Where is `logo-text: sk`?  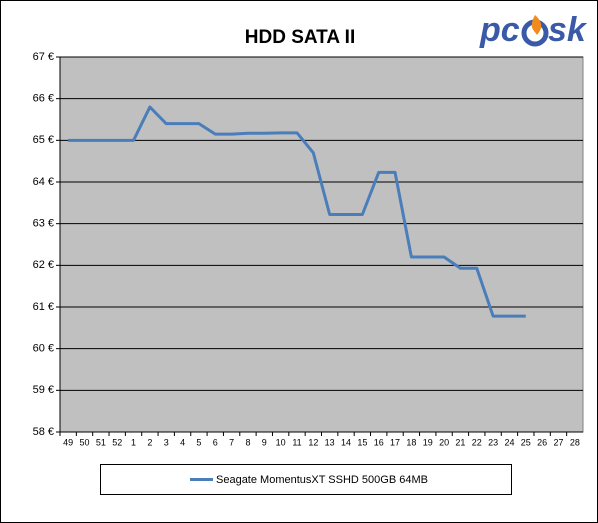 logo-text: sk is located at coordinates (568, 30).